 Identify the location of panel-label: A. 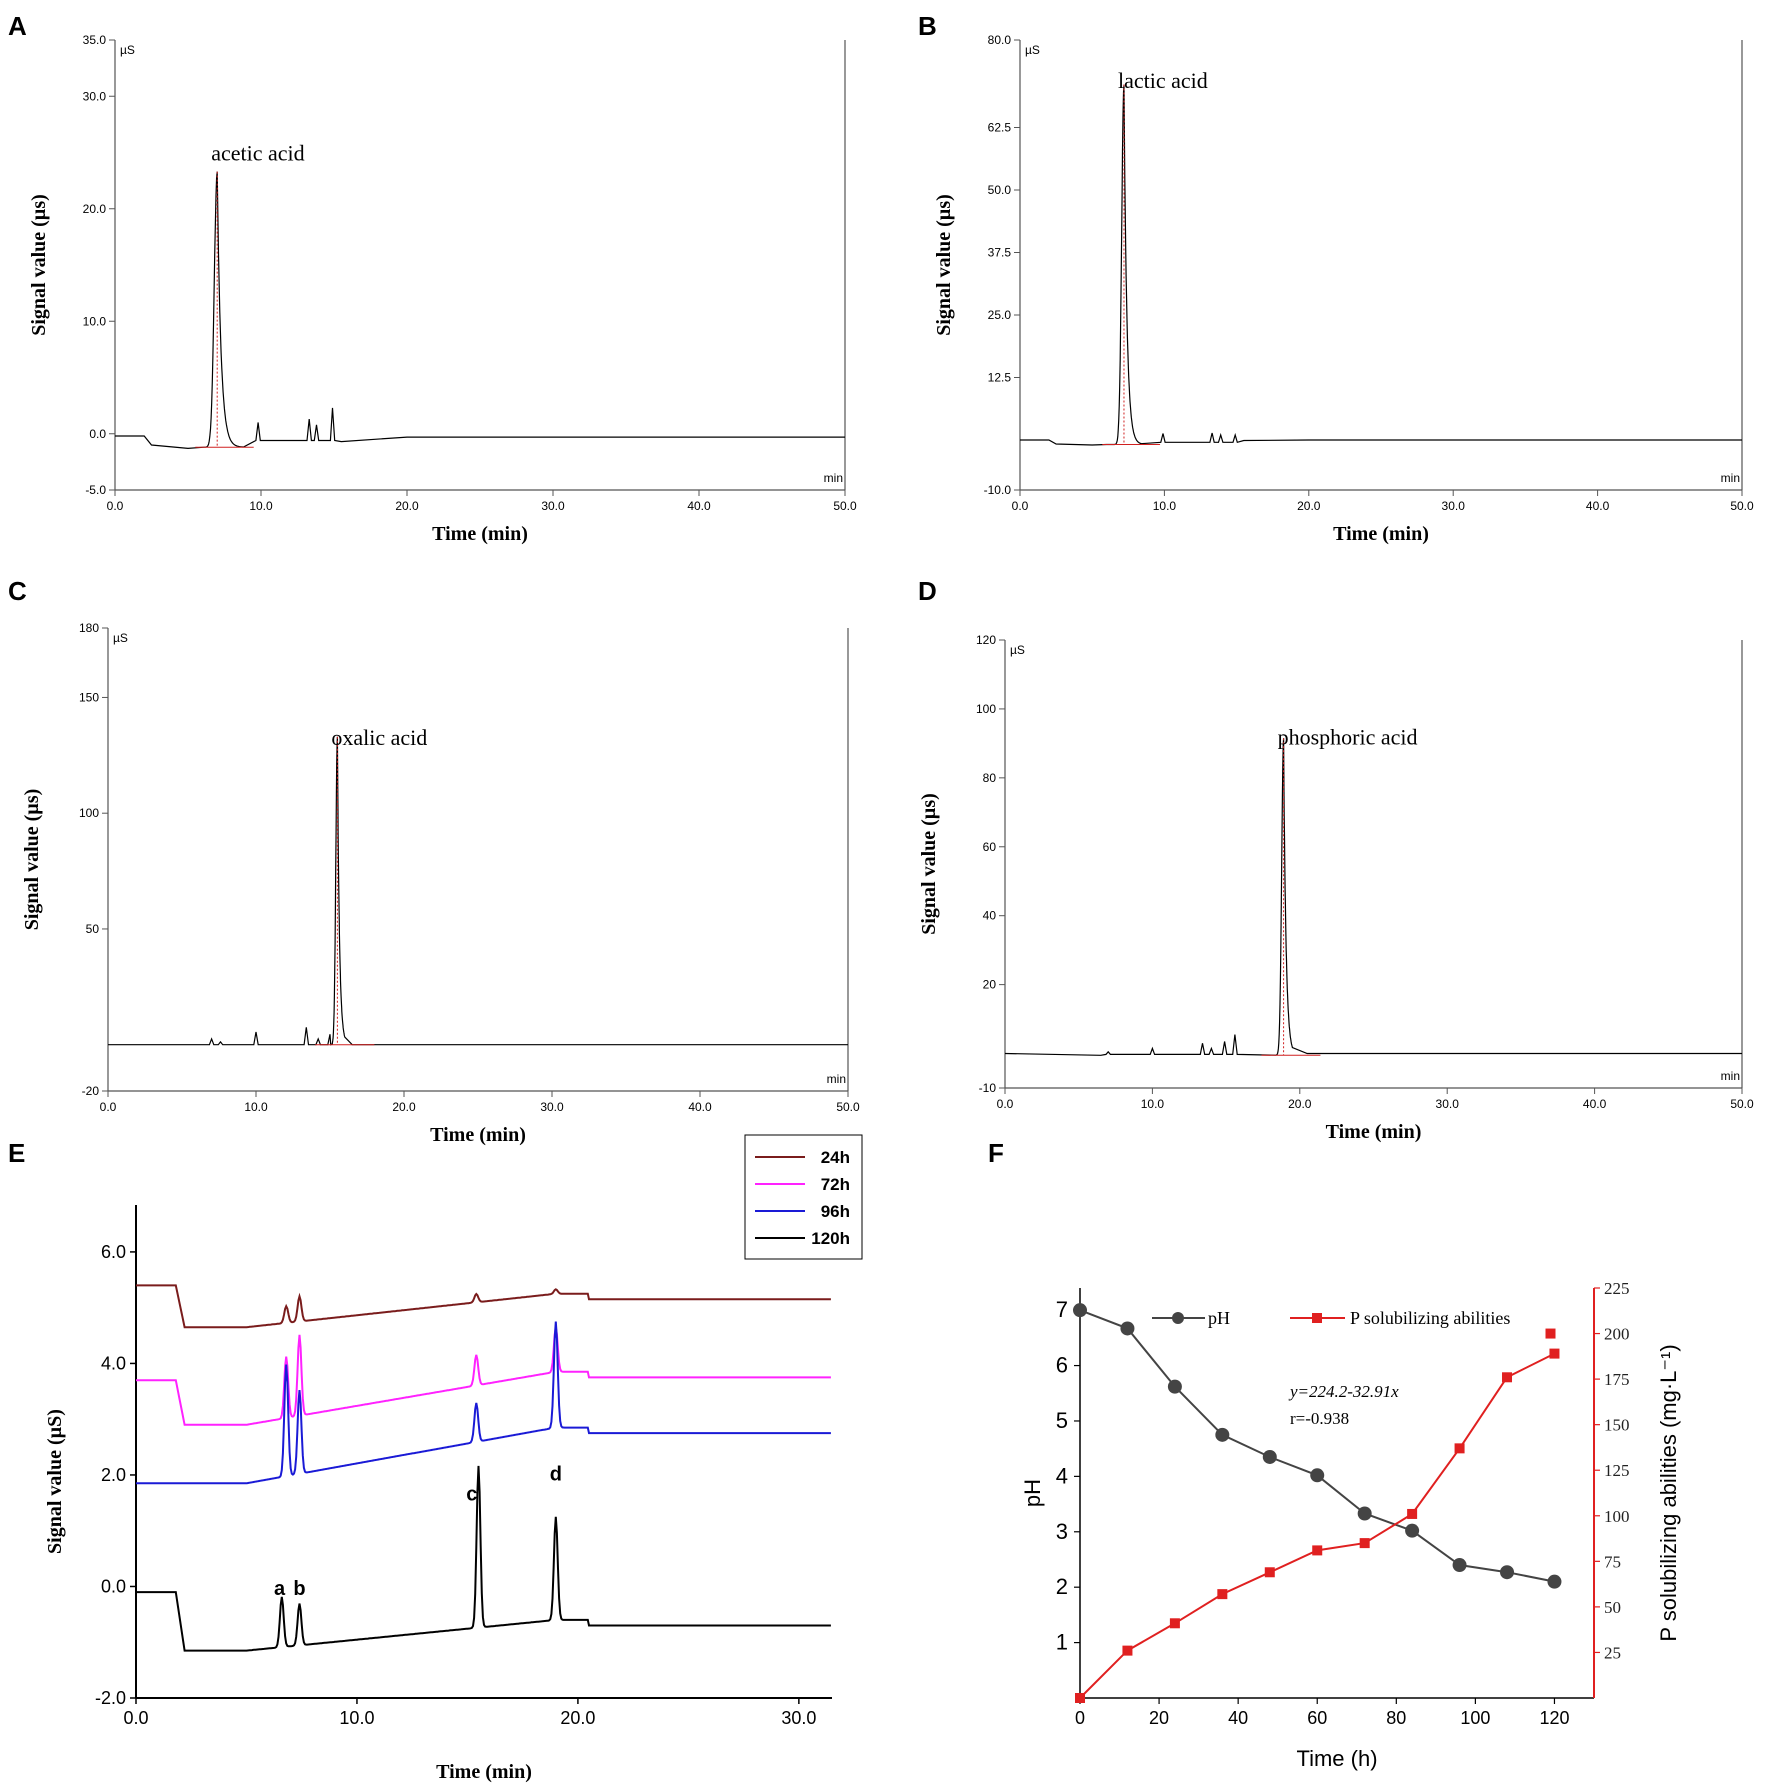
(17, 26).